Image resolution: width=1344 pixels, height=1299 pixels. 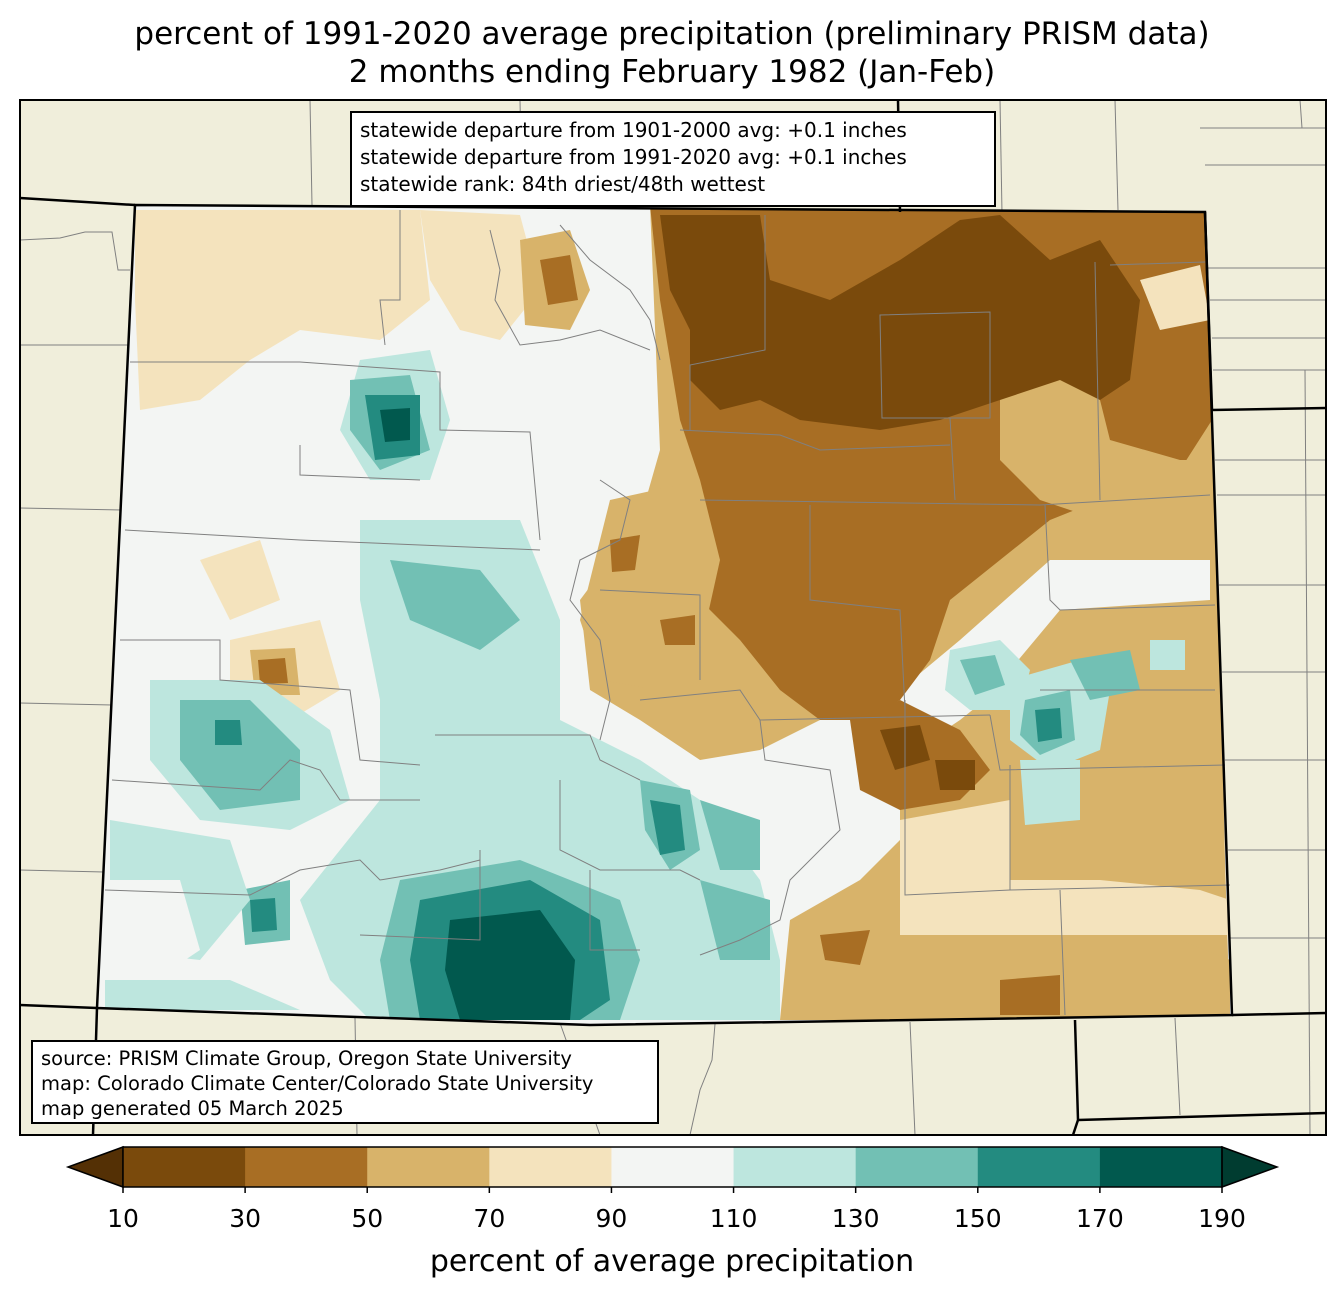 What do you see at coordinates (611, 1218) in the screenshot?
I see `colorbar-tick-label: 90` at bounding box center [611, 1218].